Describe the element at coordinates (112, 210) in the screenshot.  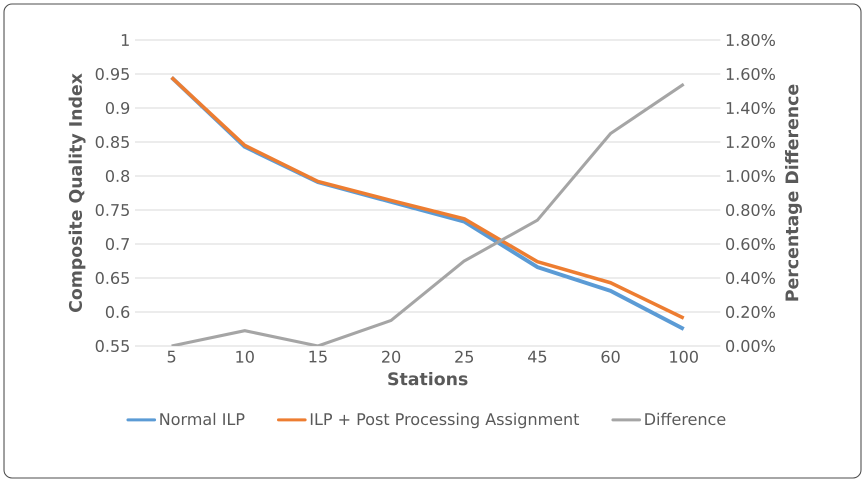
I see `y-tick-label: 0.75` at that location.